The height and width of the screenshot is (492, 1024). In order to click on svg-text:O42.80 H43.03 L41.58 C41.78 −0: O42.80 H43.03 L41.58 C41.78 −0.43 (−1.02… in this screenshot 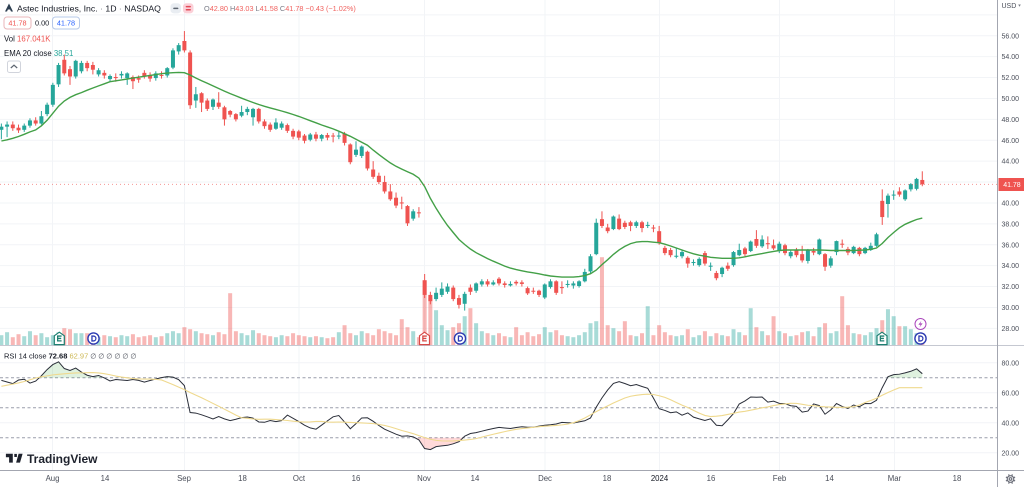, I will do `click(280, 8)`.